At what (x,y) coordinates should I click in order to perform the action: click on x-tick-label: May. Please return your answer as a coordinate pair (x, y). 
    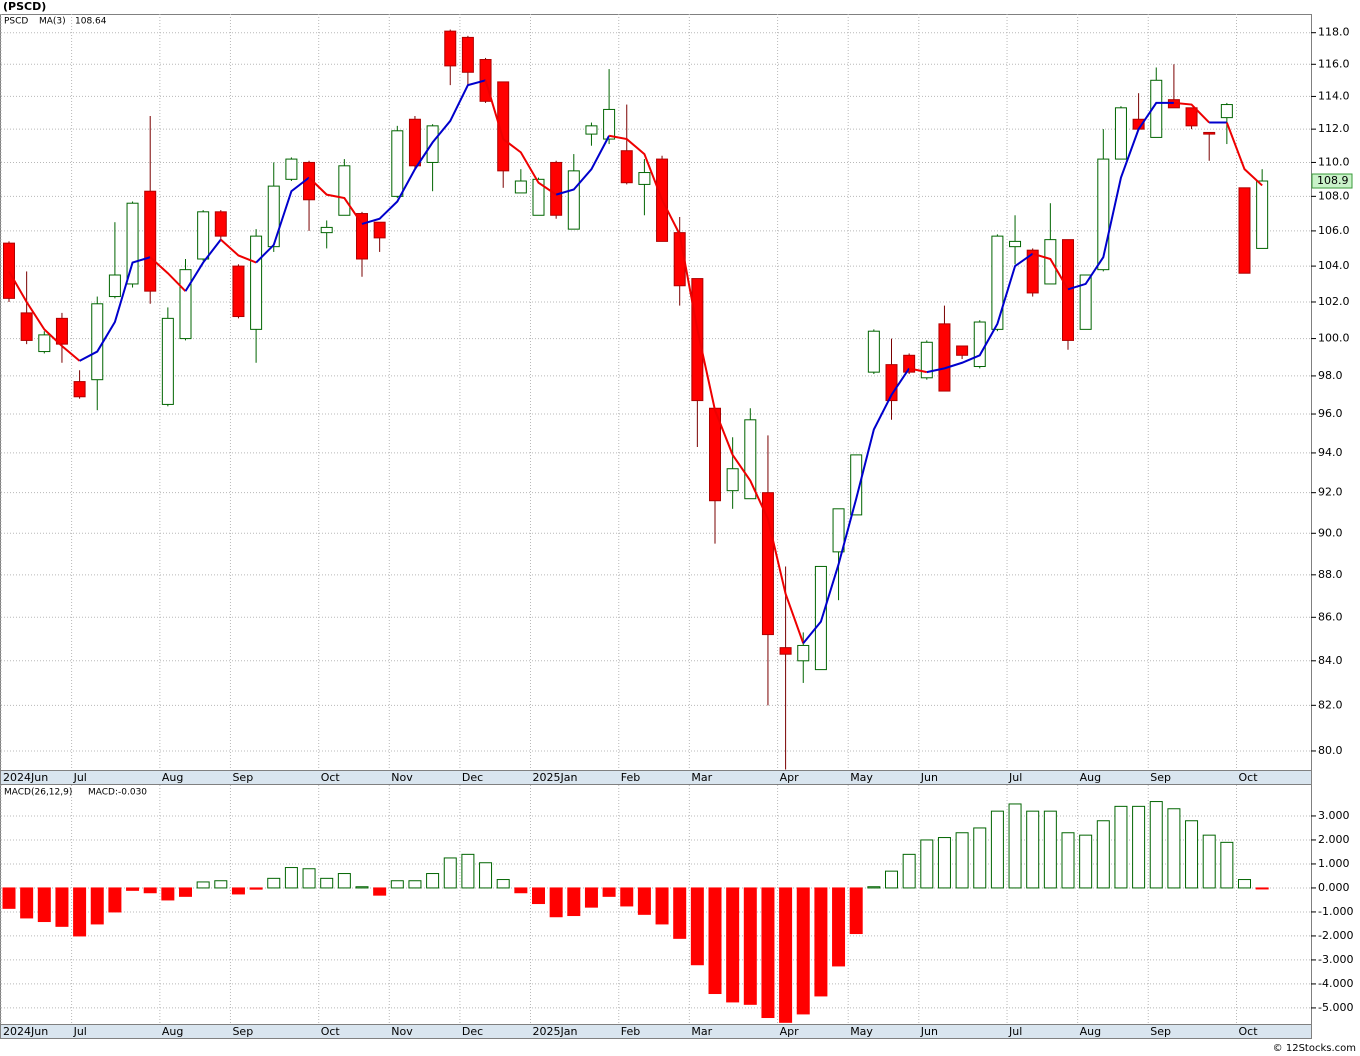
    Looking at the image, I should click on (861, 1031).